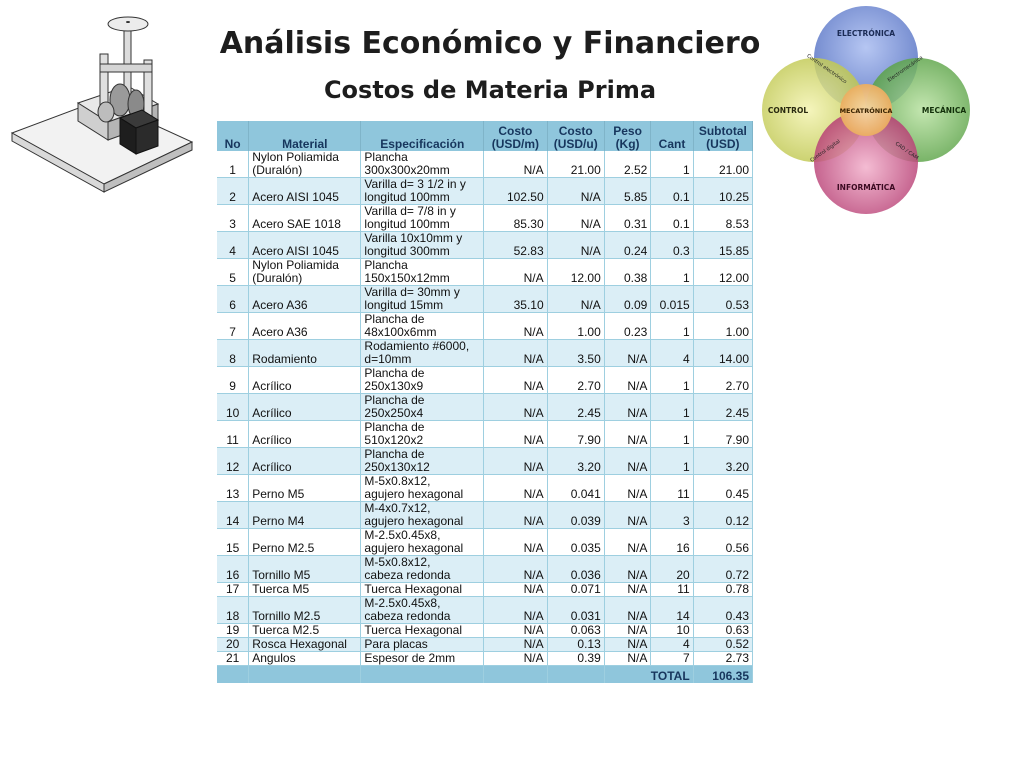 The width and height of the screenshot is (1024, 768). I want to click on cell-line: 300x300x20mm, so click(407, 170).